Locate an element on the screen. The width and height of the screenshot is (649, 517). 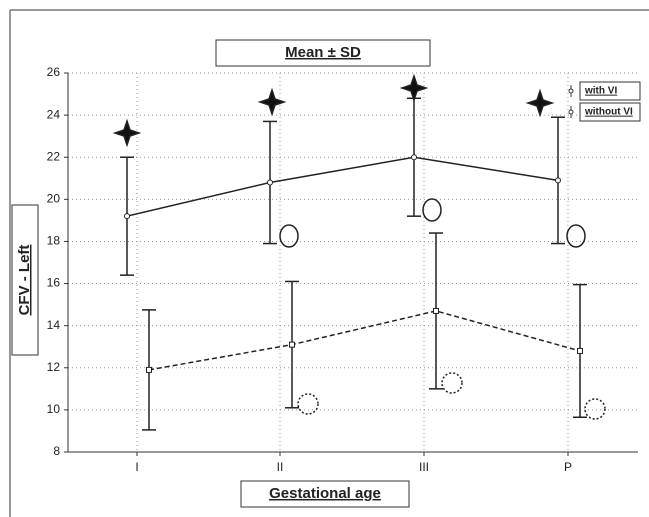
y-tick-label: 16 is located at coordinates (54, 283).